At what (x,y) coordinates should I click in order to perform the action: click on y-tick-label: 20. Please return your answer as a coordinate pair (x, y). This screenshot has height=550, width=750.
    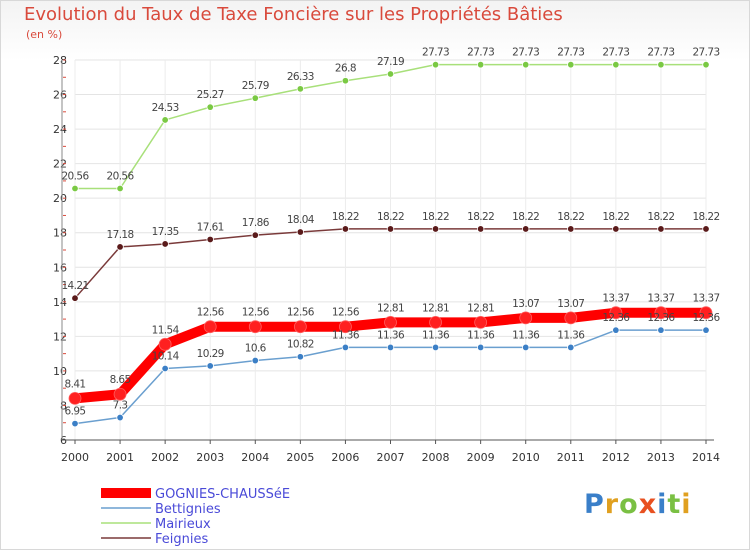
    Looking at the image, I should click on (60, 198).